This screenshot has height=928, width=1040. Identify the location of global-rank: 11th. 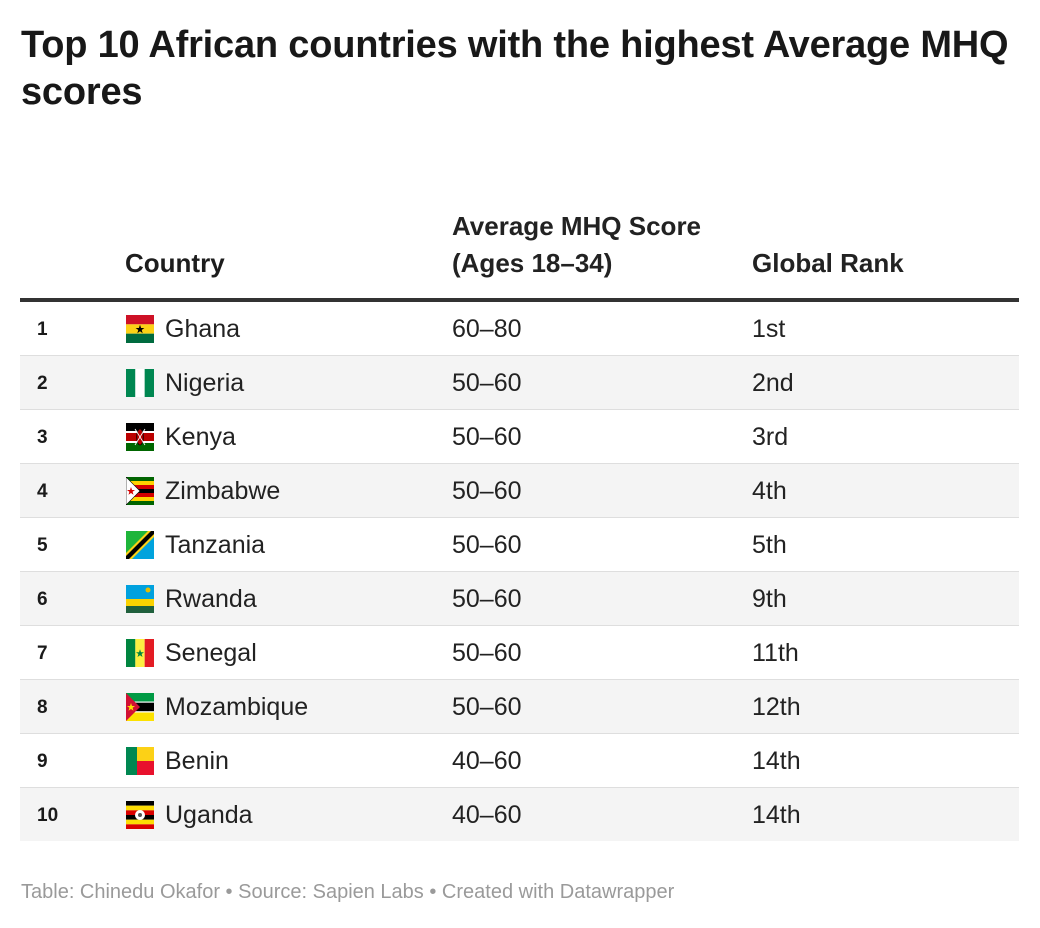
(775, 653).